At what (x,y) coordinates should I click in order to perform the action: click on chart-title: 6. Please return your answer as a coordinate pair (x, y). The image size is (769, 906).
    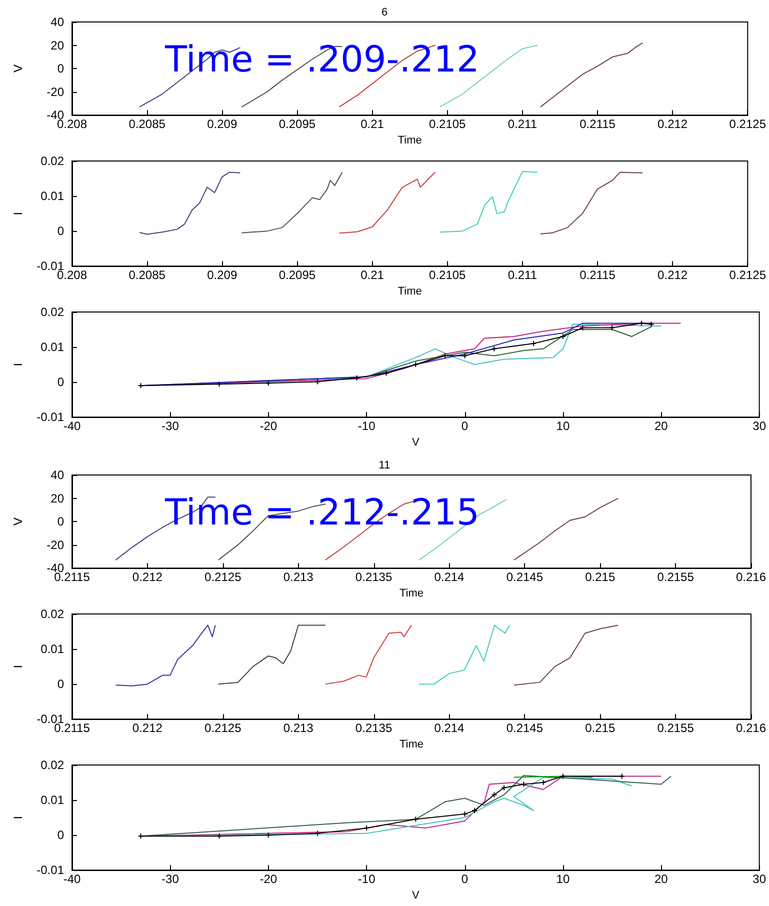
    Looking at the image, I should click on (384, 12).